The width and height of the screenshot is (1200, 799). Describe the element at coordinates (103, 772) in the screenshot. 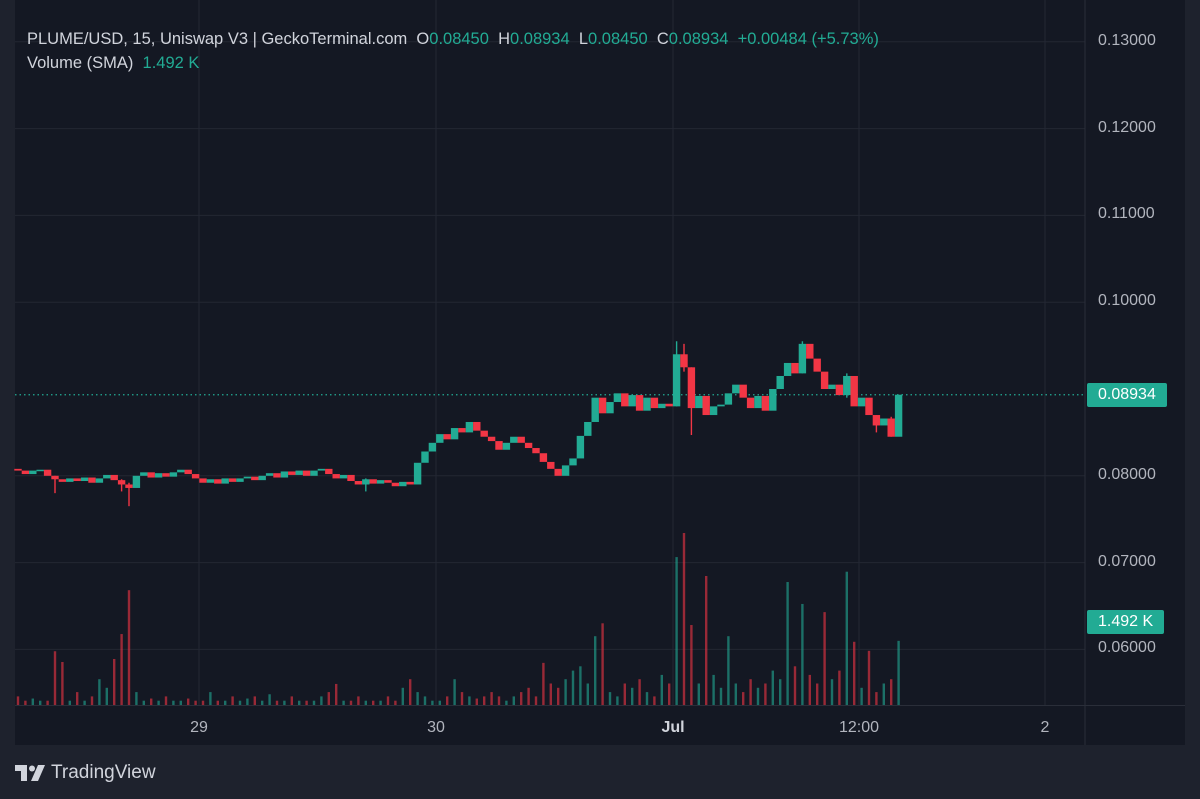

I see `brand-name: TradingView` at that location.